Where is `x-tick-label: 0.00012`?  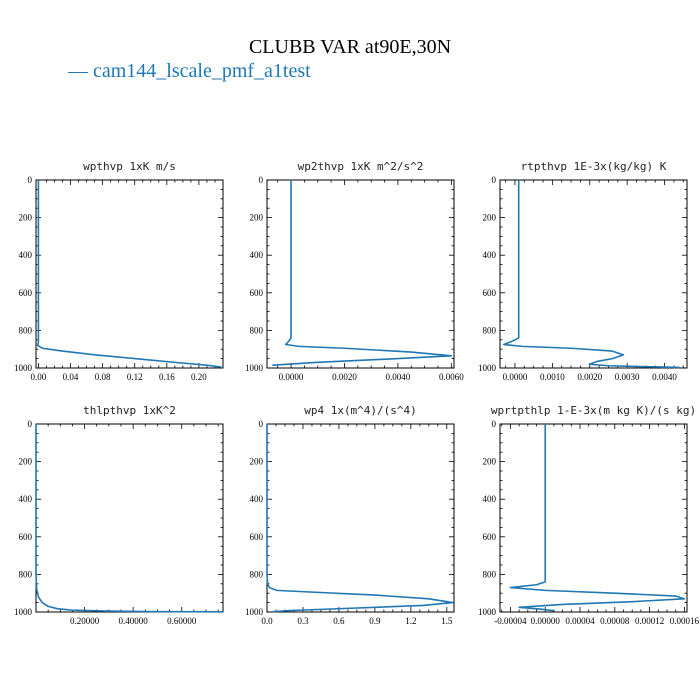 x-tick-label: 0.00012 is located at coordinates (649, 621).